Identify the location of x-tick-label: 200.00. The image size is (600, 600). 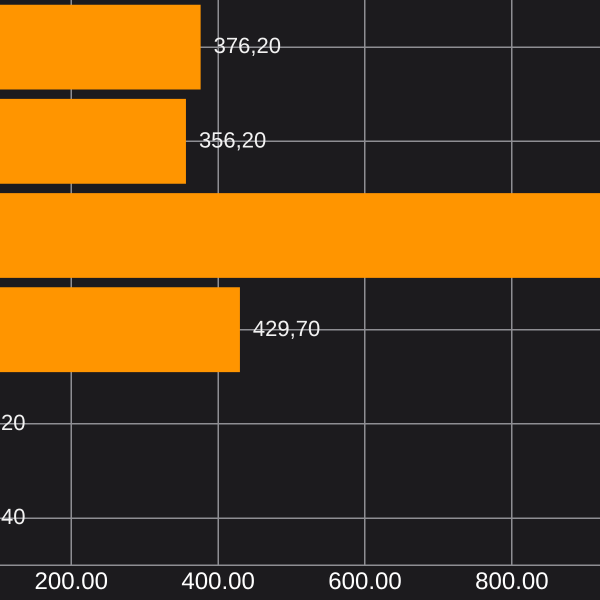
(71, 582).